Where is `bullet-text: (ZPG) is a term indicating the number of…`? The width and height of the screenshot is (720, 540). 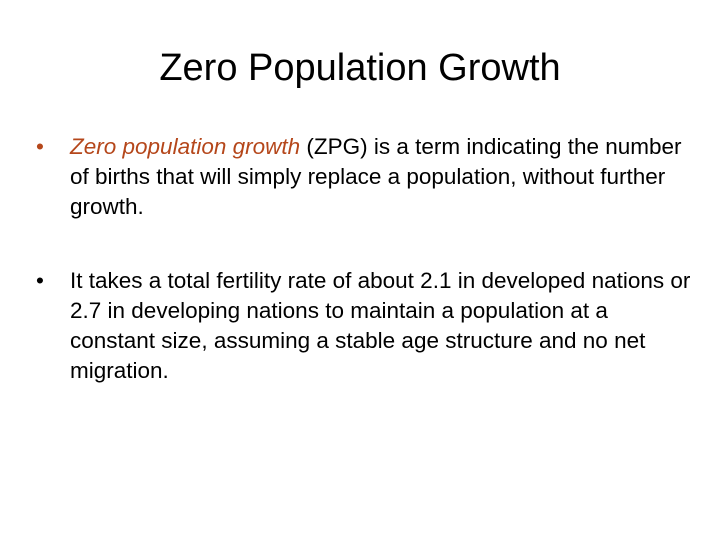
bullet-text: (ZPG) is a term indicating the number of… is located at coordinates (376, 176).